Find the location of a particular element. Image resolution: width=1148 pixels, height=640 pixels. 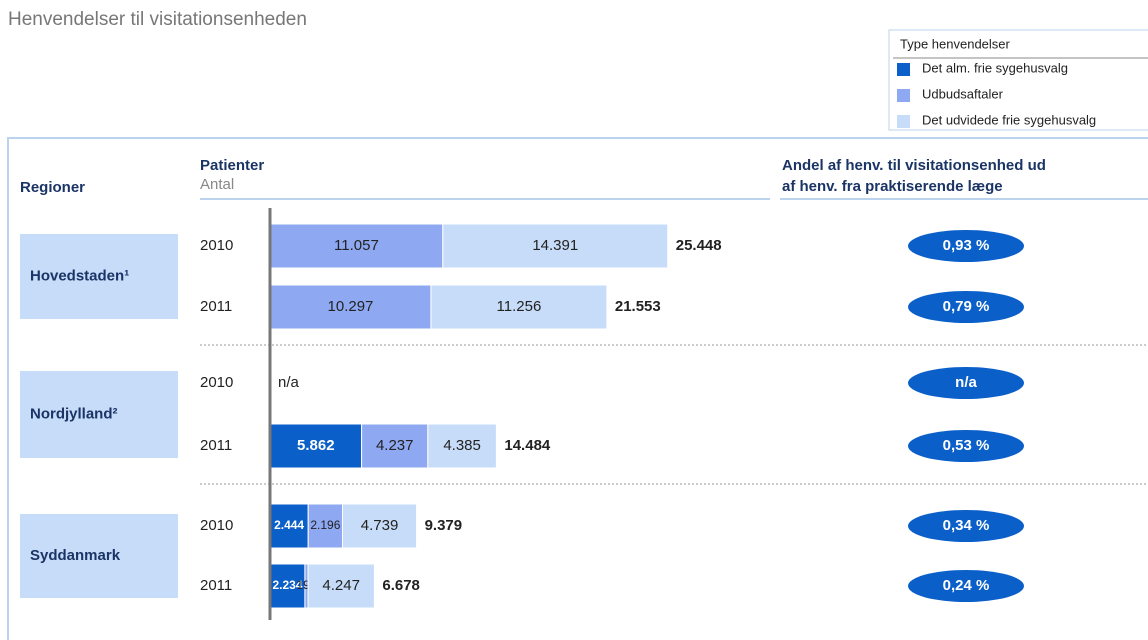

chart-title: Henvendelser til visitationsenheden is located at coordinates (157, 19).